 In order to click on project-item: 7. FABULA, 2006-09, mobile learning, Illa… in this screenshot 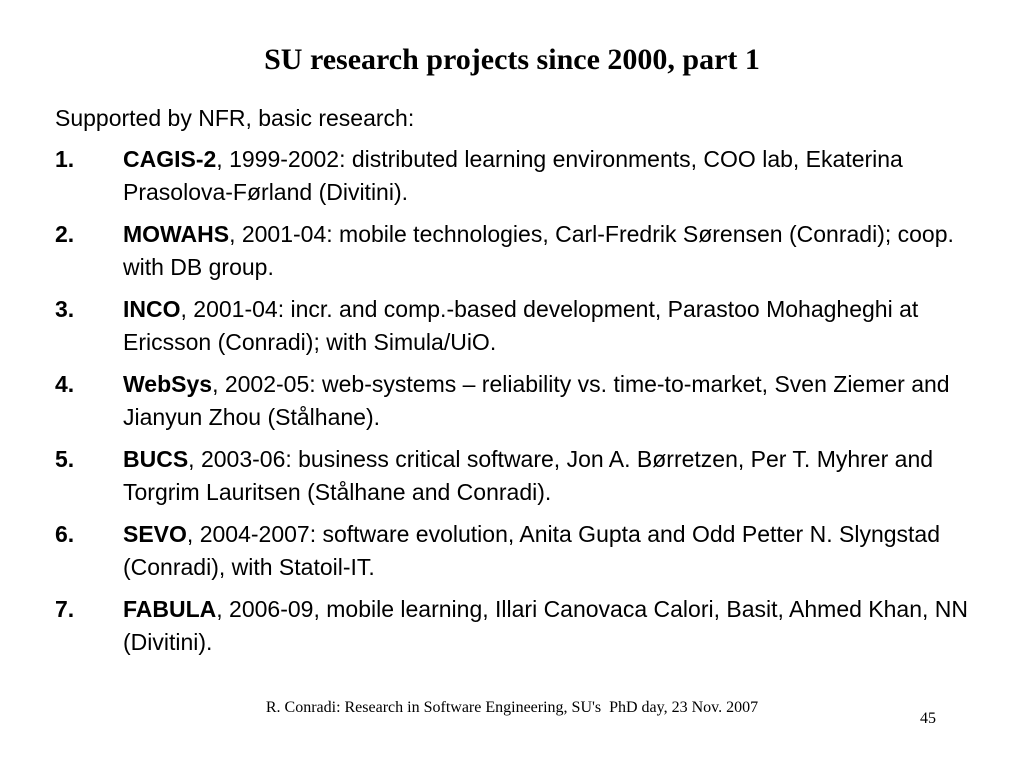, I will do `click(525, 625)`.